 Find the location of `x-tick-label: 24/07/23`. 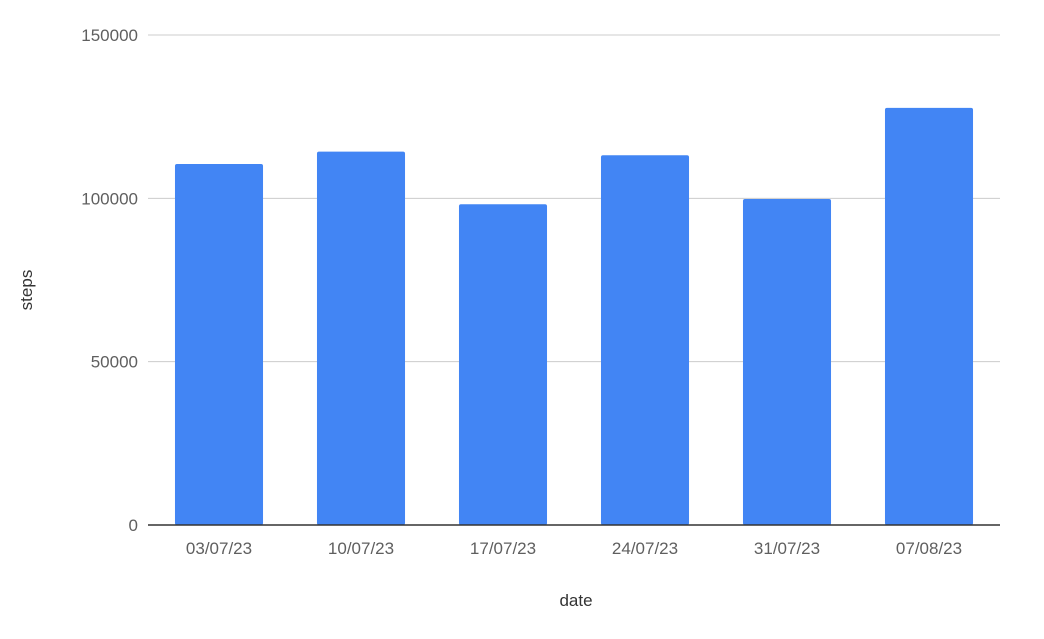

x-tick-label: 24/07/23 is located at coordinates (645, 548).